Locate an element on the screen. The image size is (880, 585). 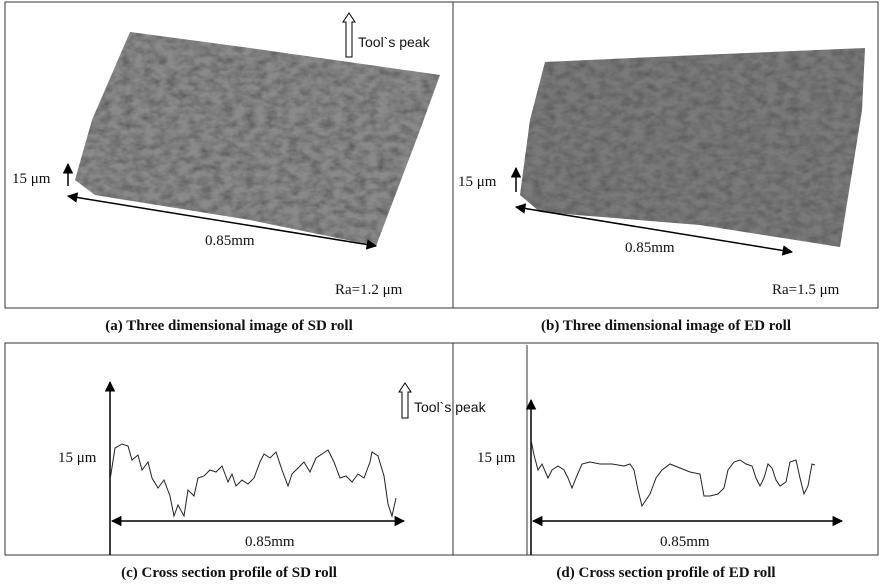
caption: (b) Three dimensional image of ED roll is located at coordinates (666, 326).